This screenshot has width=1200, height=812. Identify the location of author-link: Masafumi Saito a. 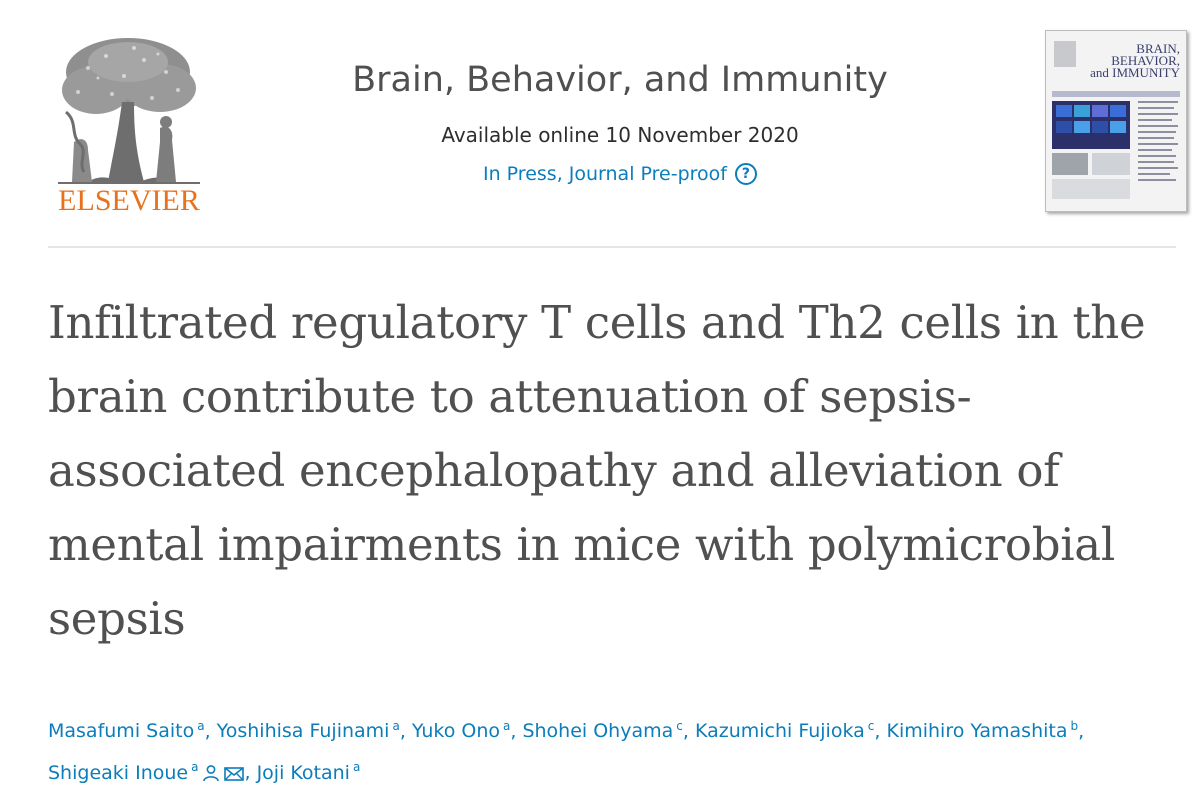
(126, 731).